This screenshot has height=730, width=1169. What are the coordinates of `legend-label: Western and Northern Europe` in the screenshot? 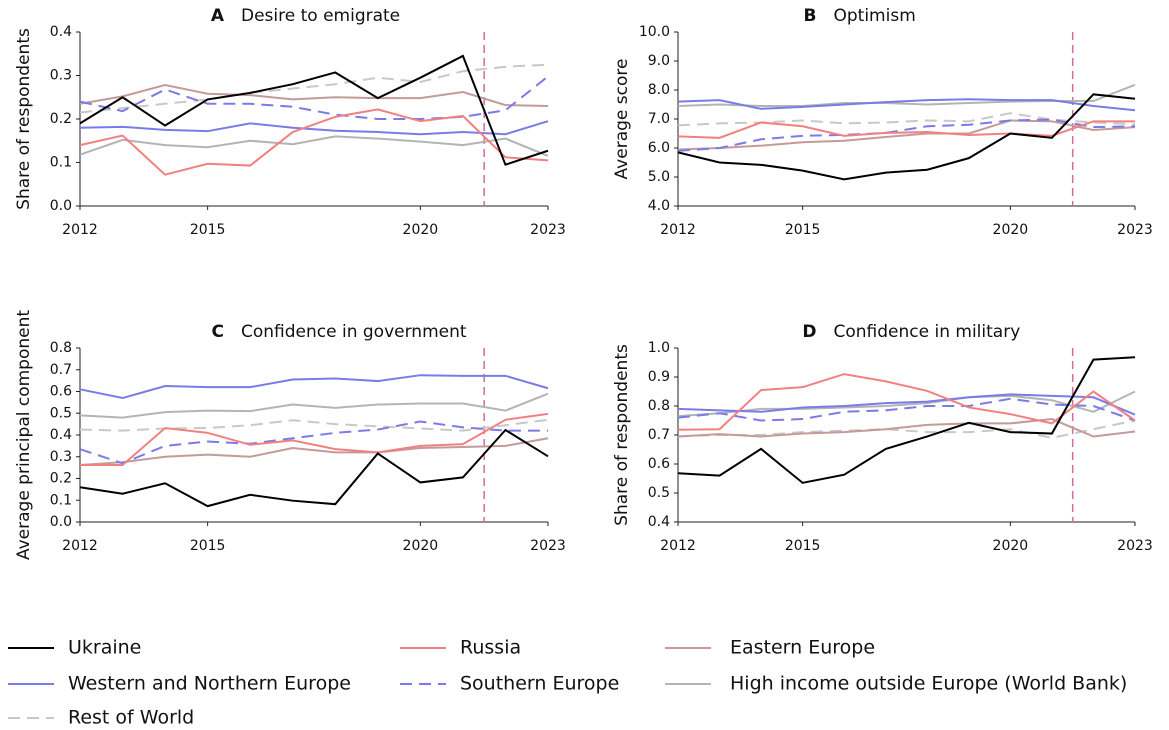 It's located at (209, 684).